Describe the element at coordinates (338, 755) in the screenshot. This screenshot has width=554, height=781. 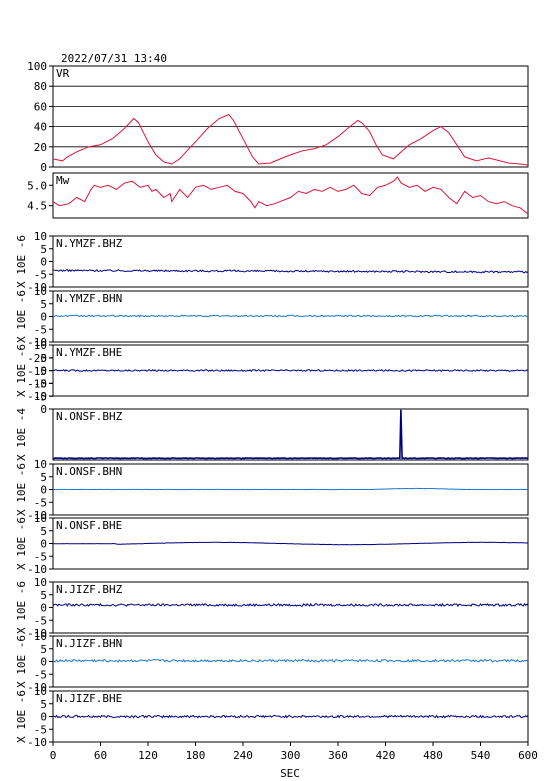
I see `x-tick-label: 360` at that location.